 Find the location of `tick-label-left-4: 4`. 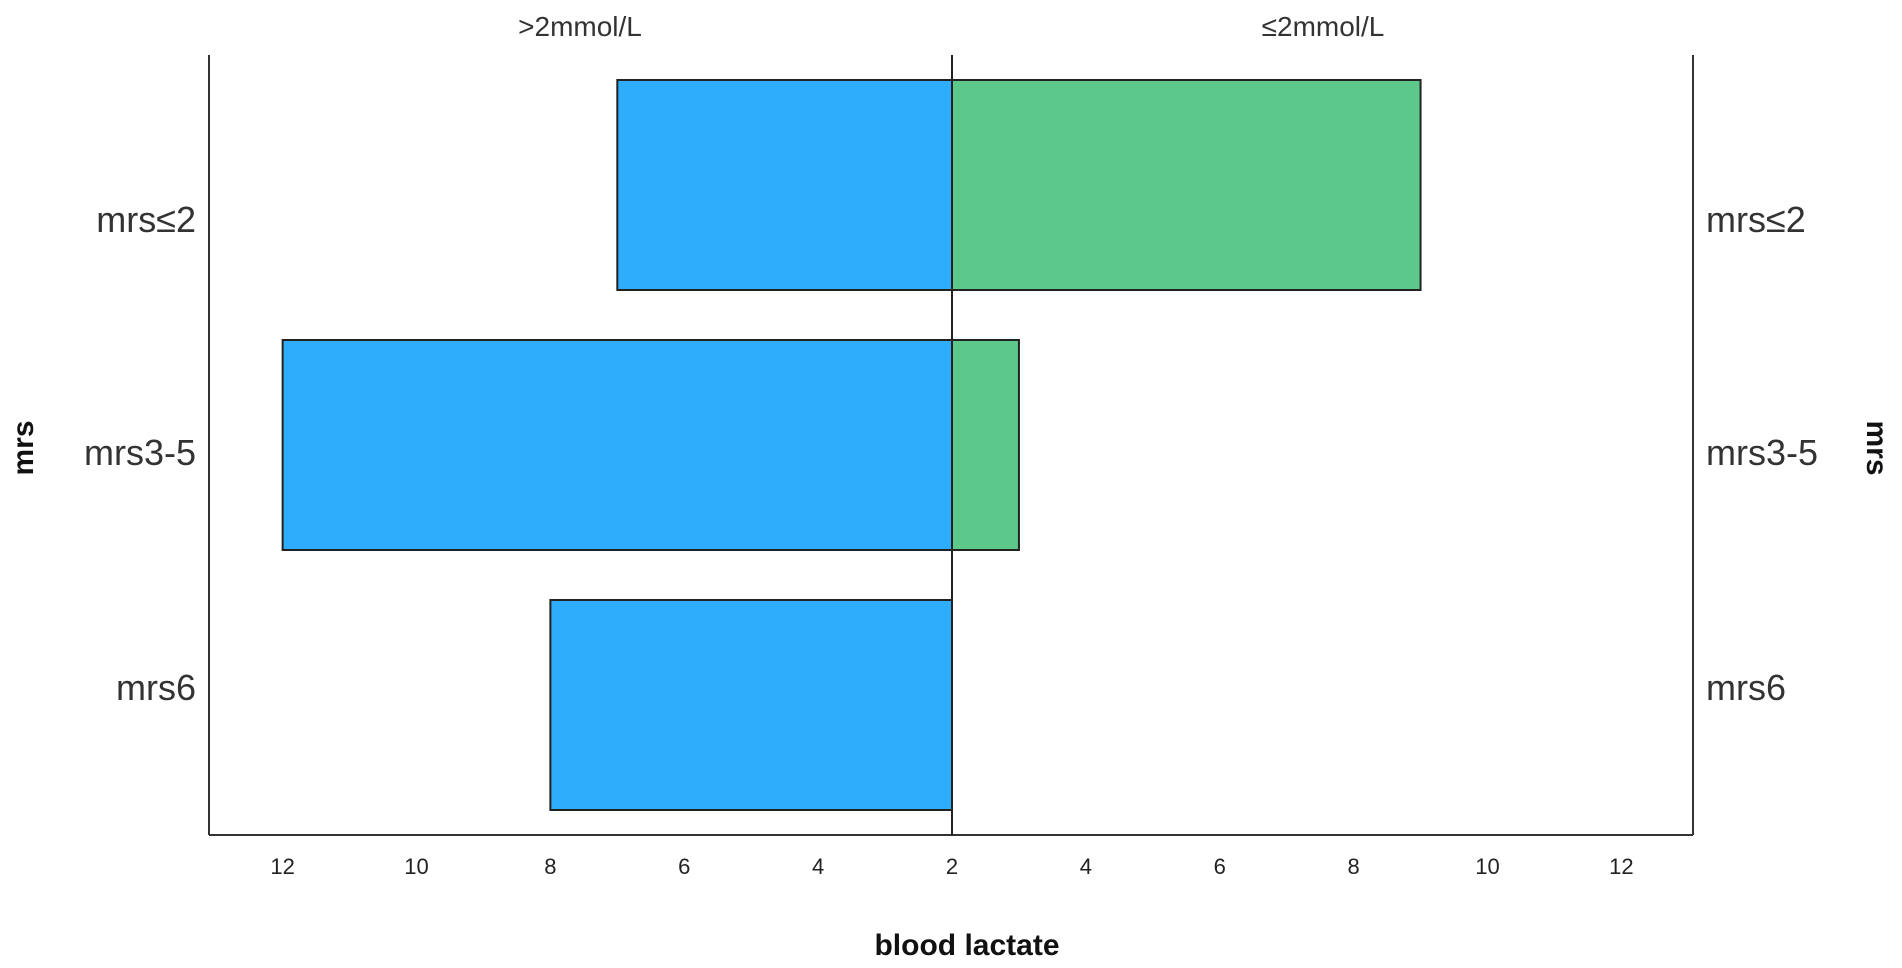

tick-label-left-4: 4 is located at coordinates (818, 866).